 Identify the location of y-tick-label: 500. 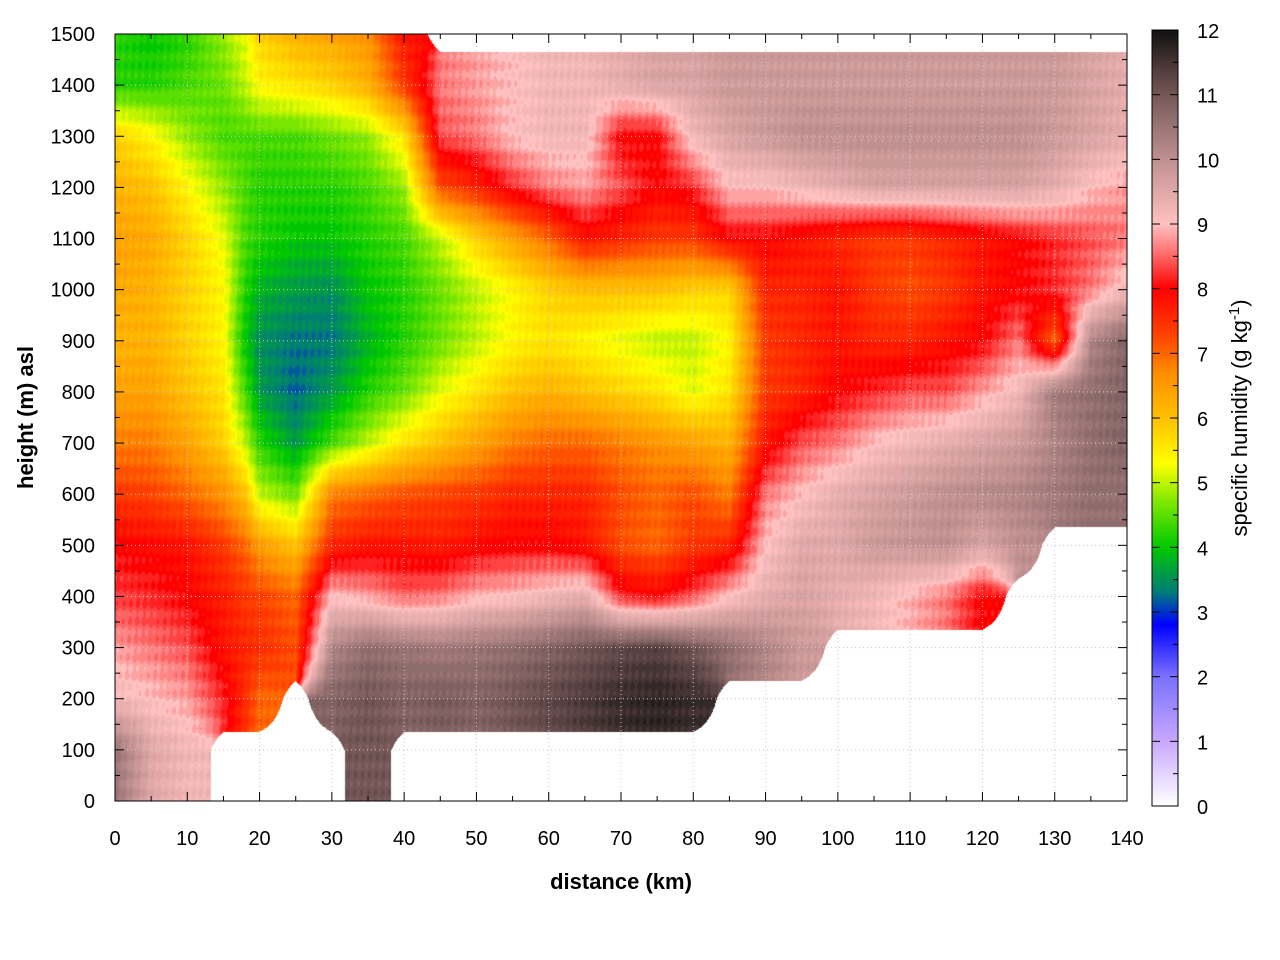
(78, 546).